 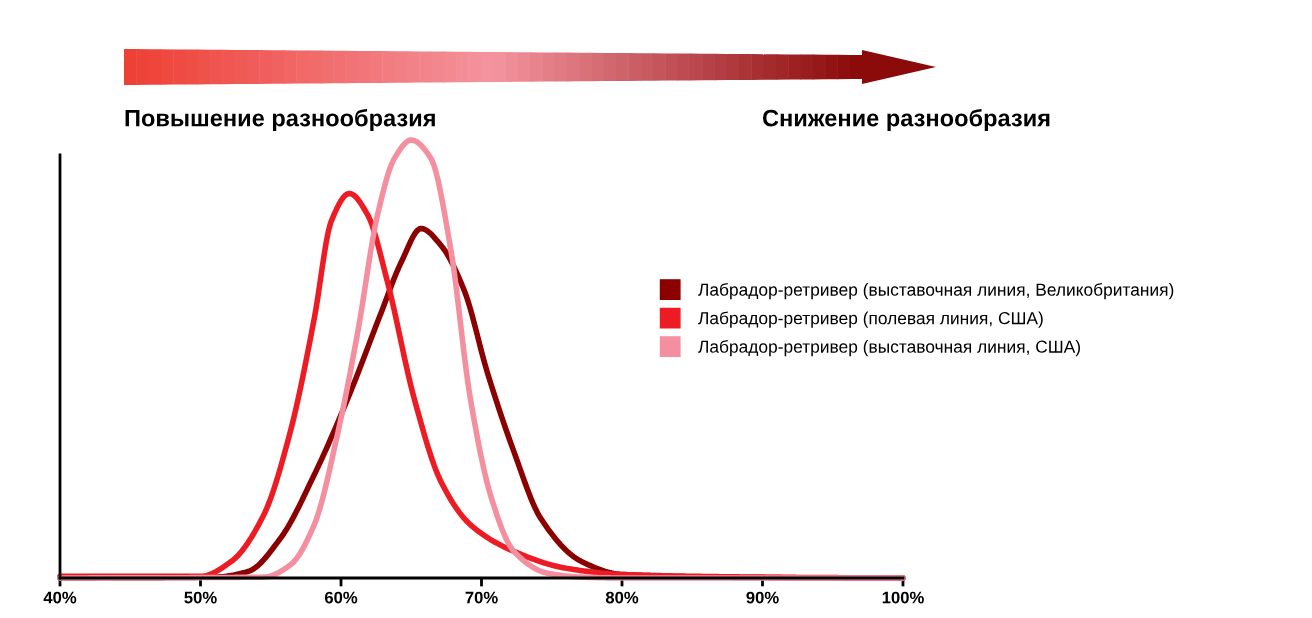 I want to click on x-tick-label: 70%, so click(x=481, y=597).